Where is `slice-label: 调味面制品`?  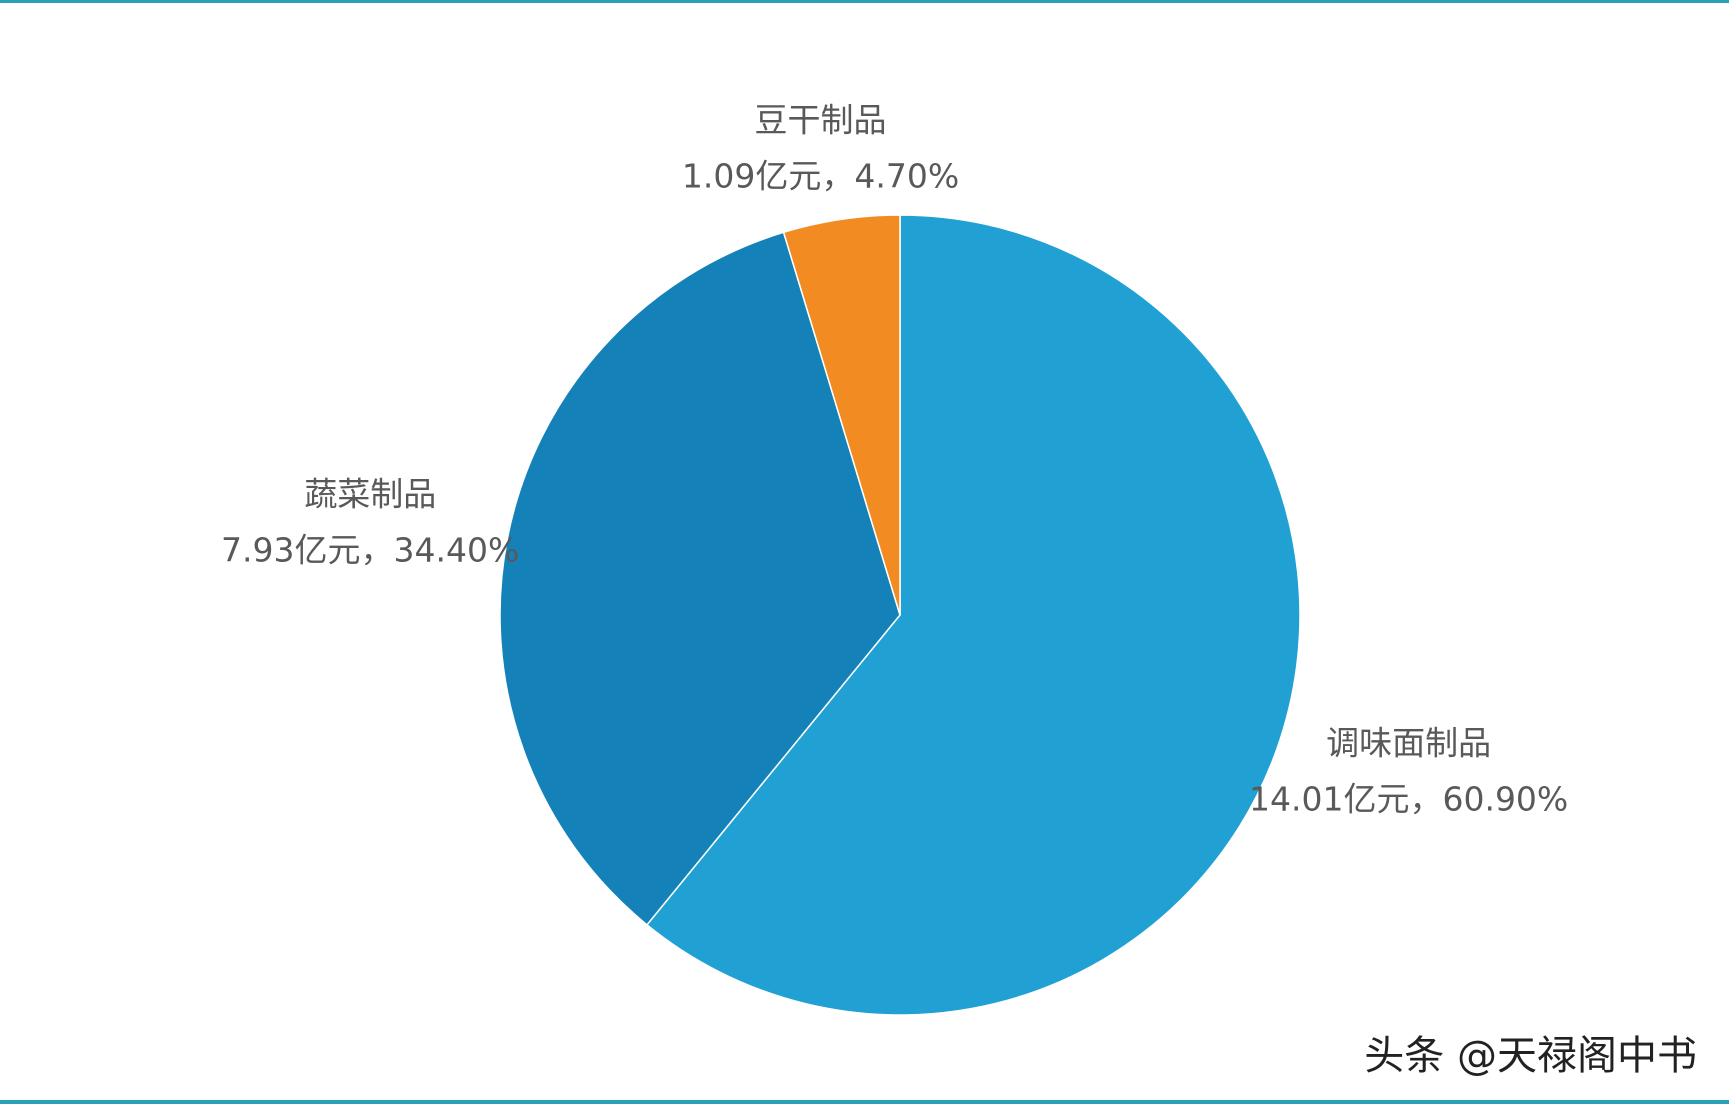
slice-label: 调味面制品 is located at coordinates (1408, 742).